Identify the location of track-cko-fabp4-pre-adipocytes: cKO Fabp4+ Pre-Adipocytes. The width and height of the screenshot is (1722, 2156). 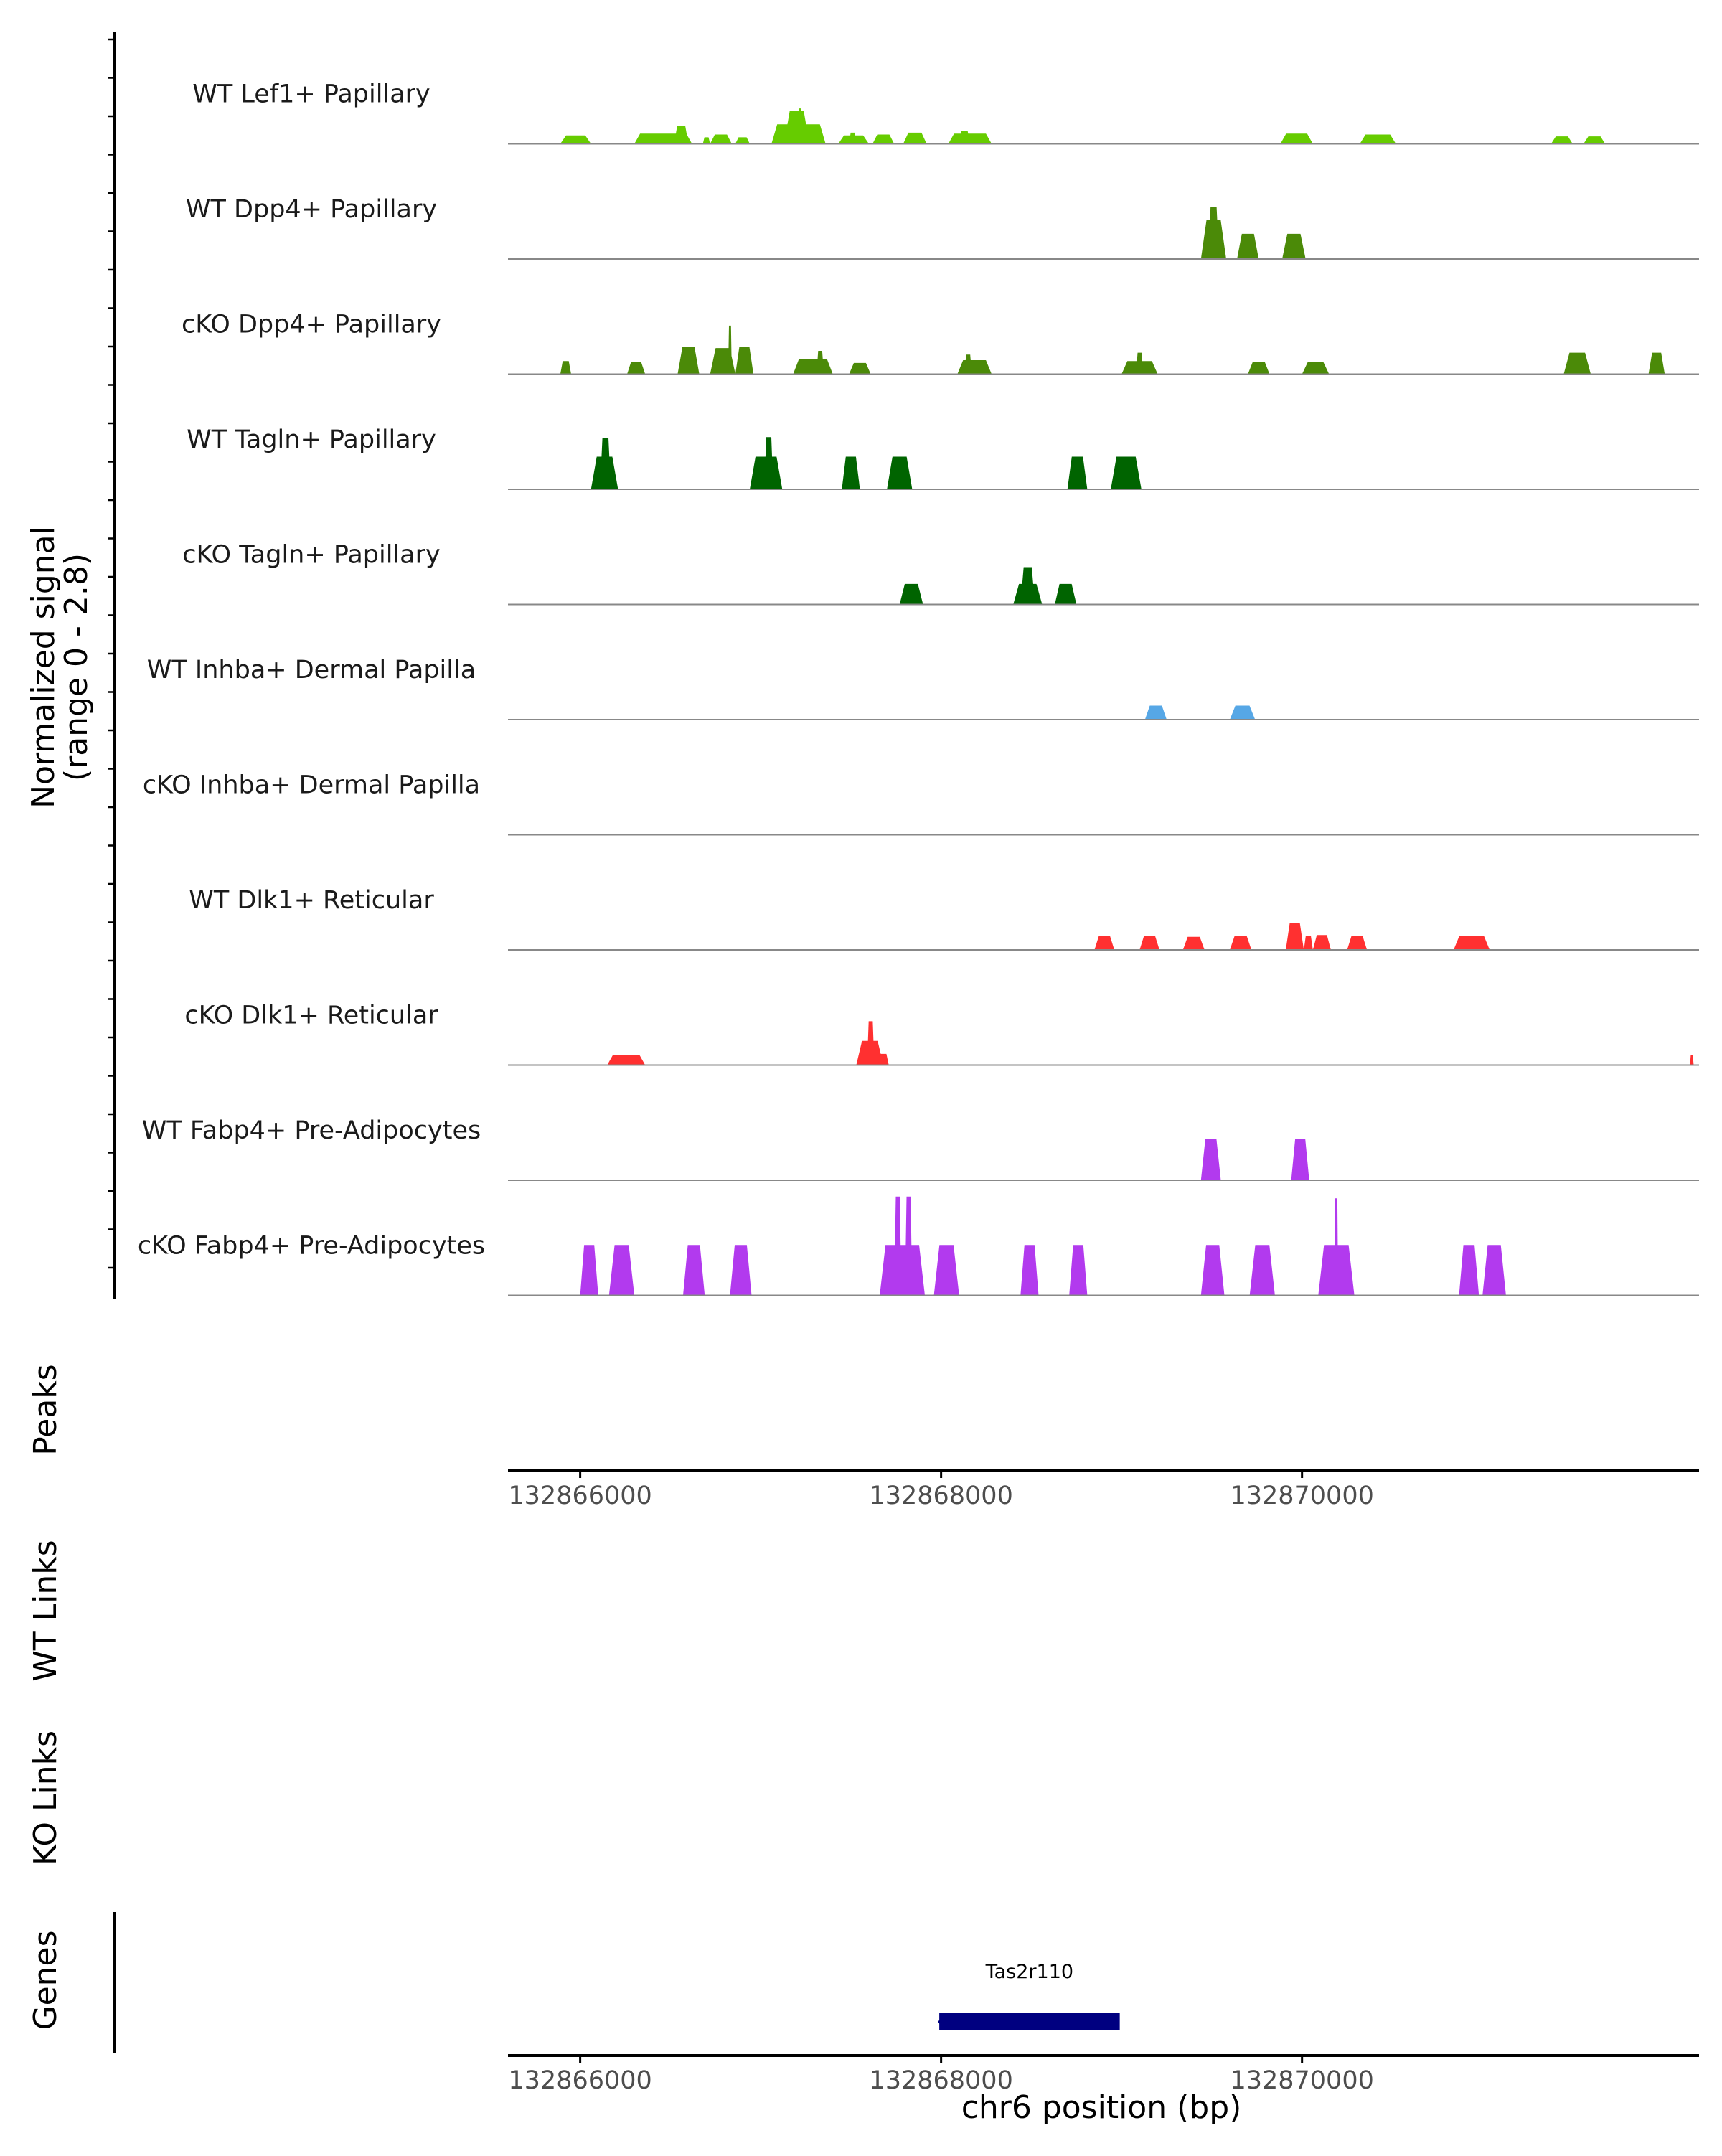
(919, 1246).